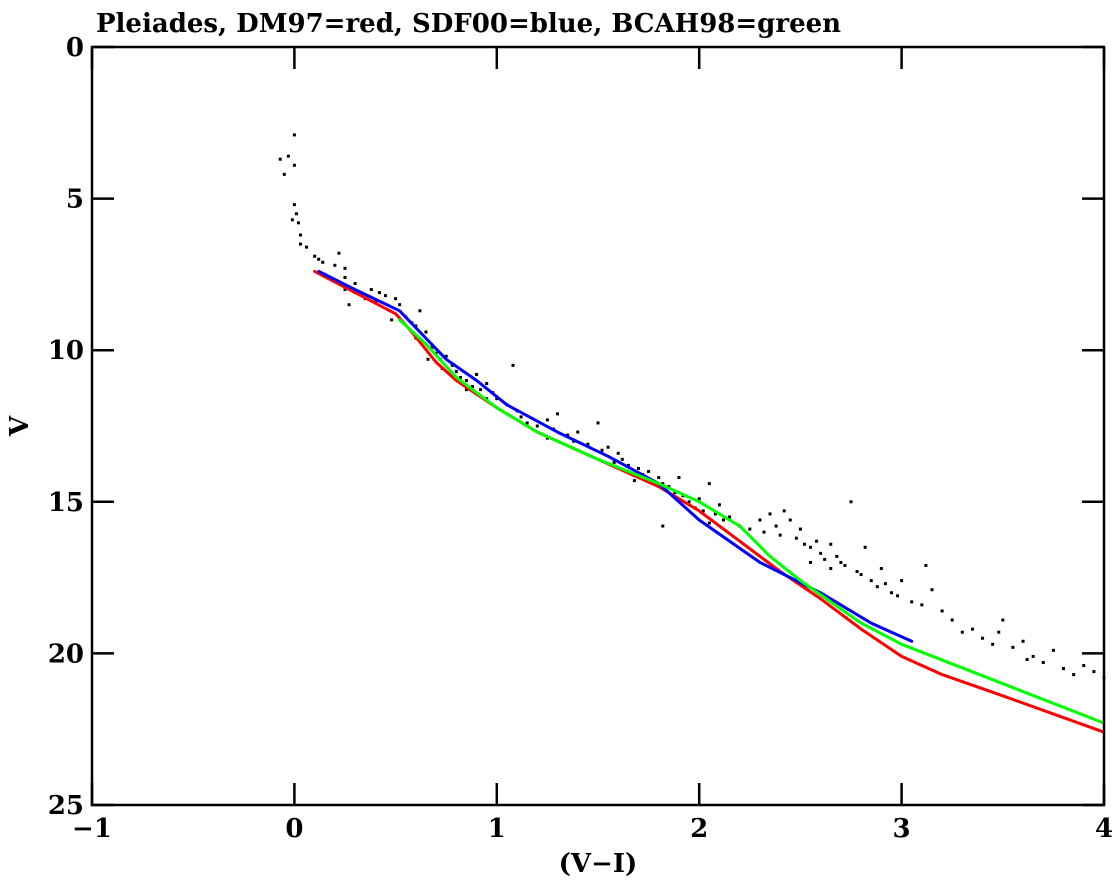 This screenshot has height=885, width=1112. Describe the element at coordinates (20, 426) in the screenshot. I see `y-axis-label: V` at that location.